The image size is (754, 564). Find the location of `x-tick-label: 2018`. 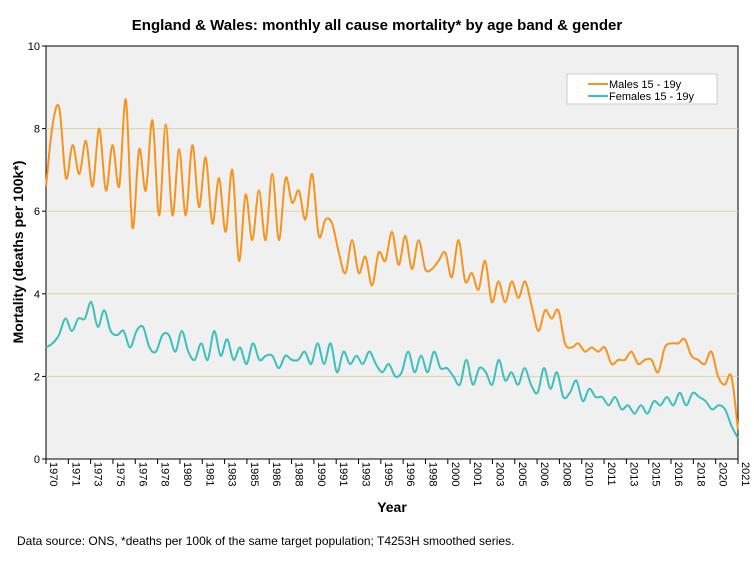

x-tick-label: 2018 is located at coordinates (700, 474).